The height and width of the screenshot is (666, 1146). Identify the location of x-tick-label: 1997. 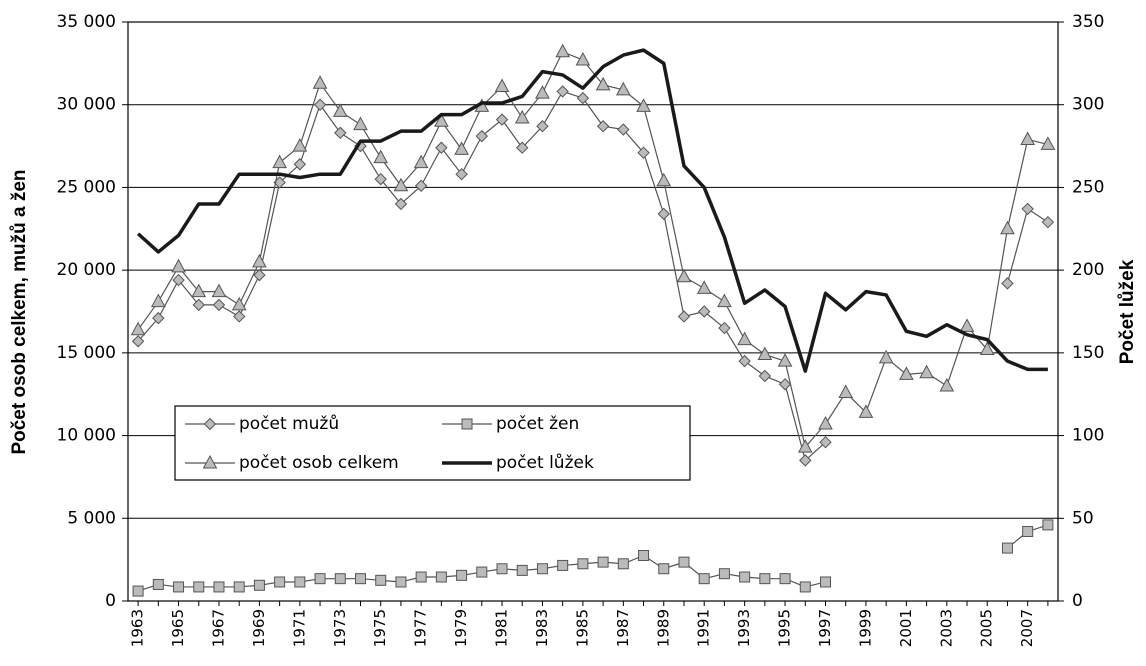
(825, 628).